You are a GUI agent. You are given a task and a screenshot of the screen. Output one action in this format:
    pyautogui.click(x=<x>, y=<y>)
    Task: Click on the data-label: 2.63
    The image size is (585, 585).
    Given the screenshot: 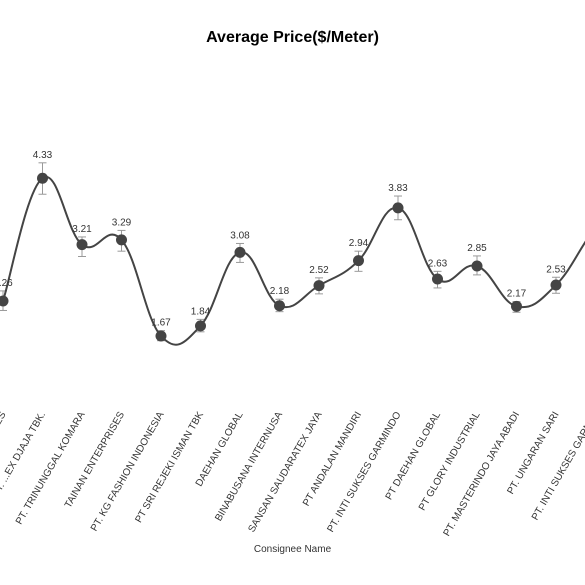 What is the action you would take?
    pyautogui.click(x=438, y=263)
    